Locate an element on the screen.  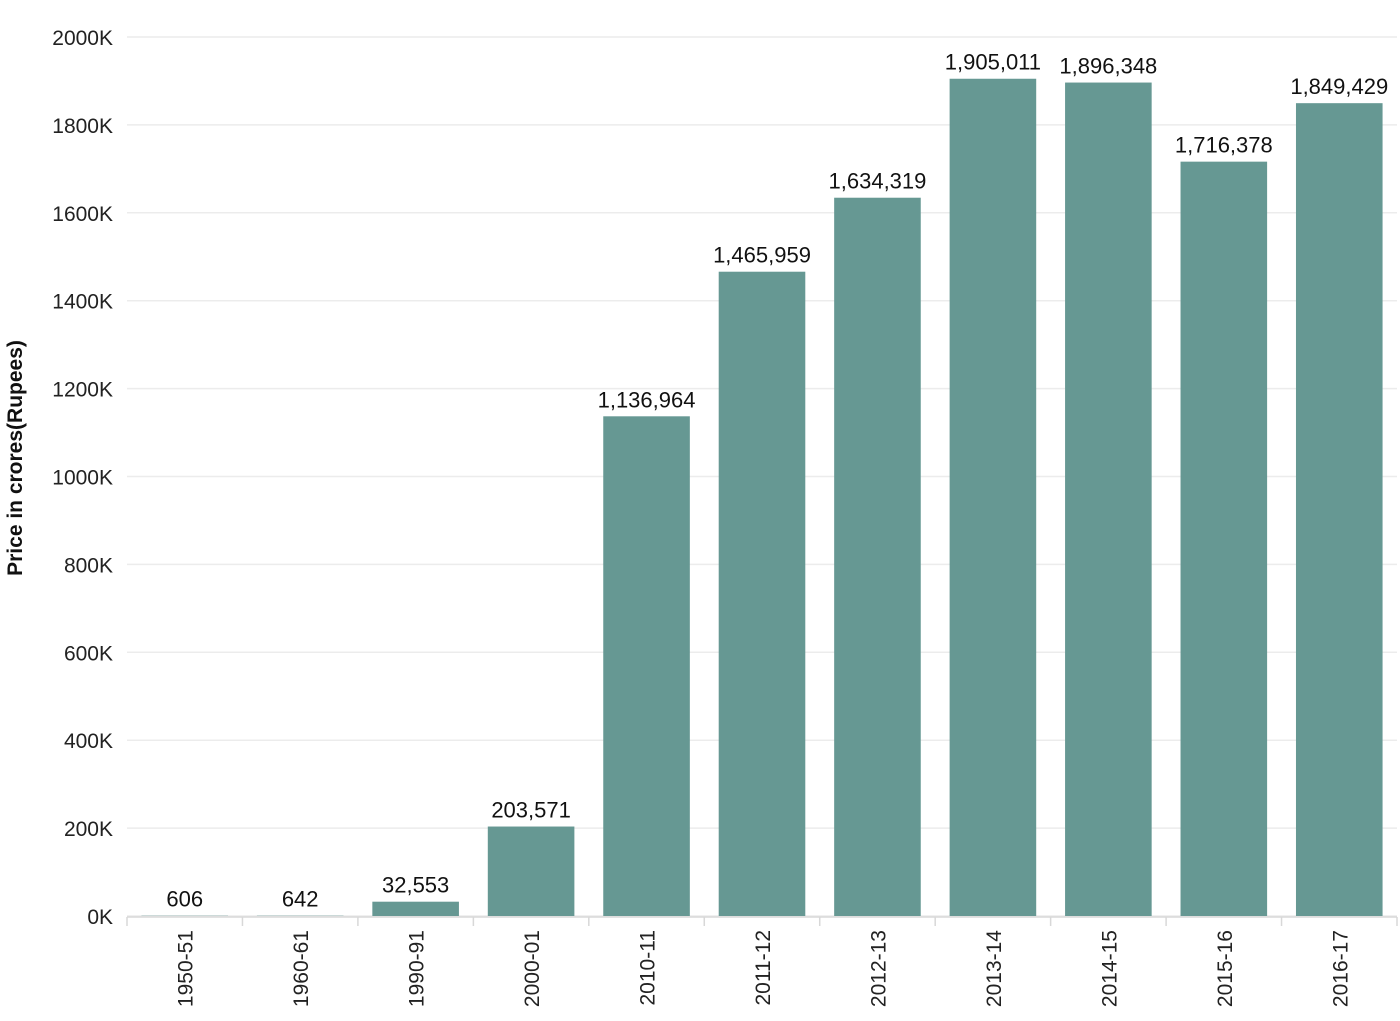
x-tick-label: 1960-61 is located at coordinates (301, 968).